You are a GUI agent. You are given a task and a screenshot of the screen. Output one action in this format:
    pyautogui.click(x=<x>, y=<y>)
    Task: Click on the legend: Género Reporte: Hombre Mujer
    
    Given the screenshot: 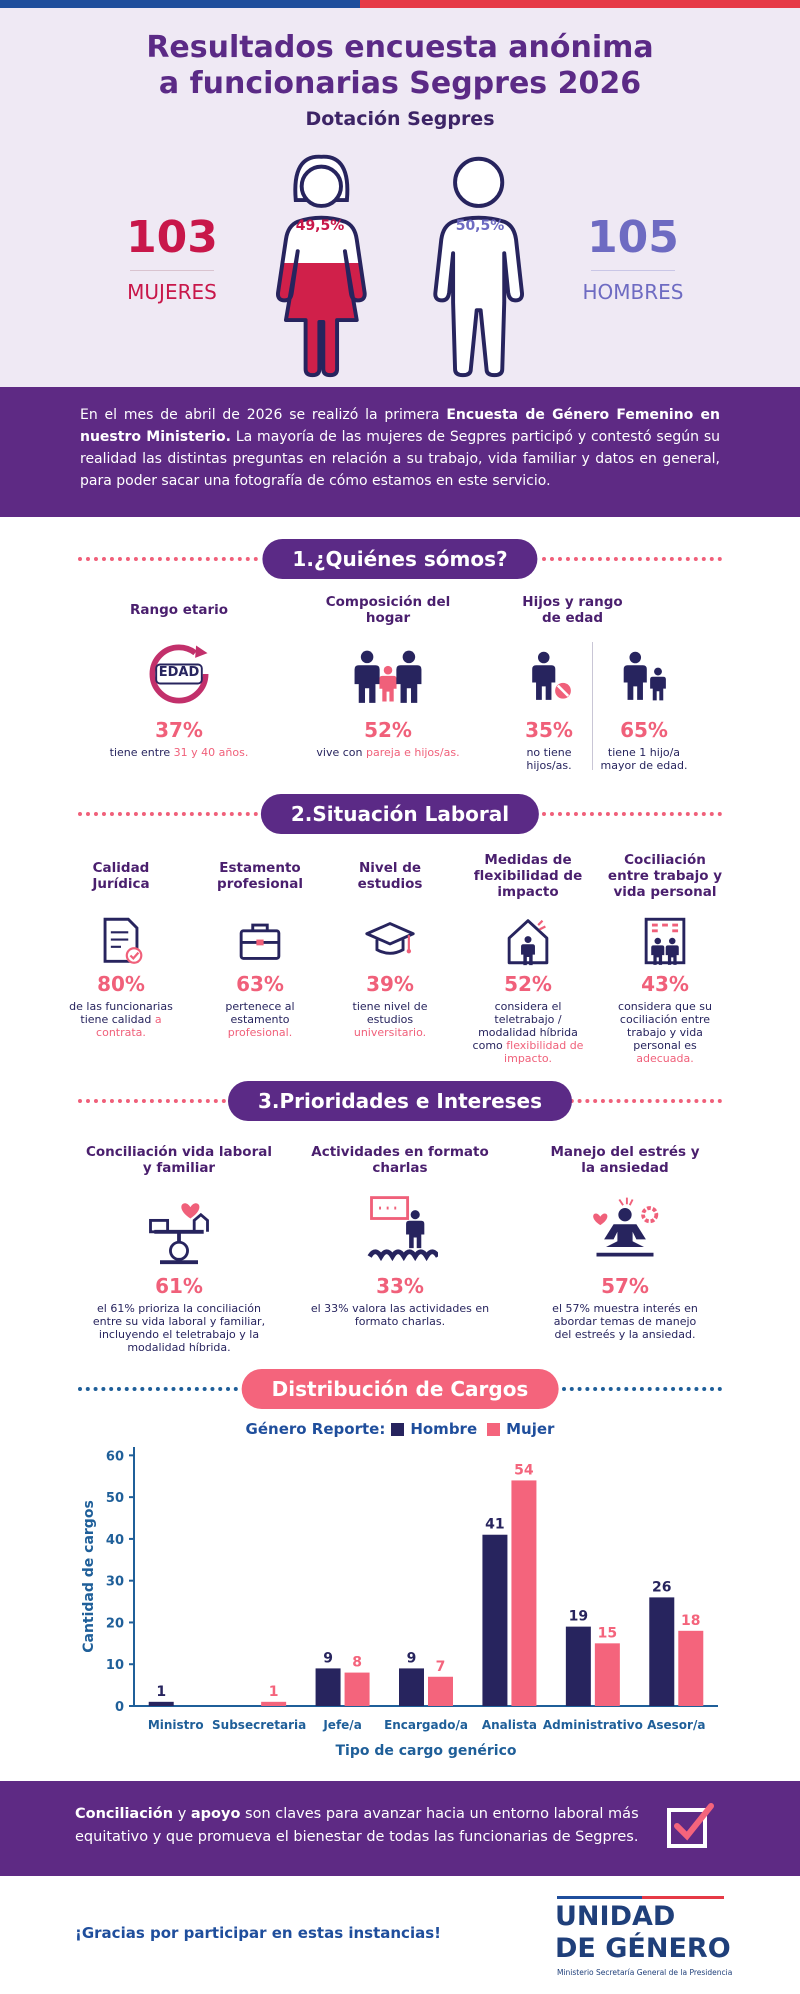 What is the action you would take?
    pyautogui.click(x=400, y=1429)
    